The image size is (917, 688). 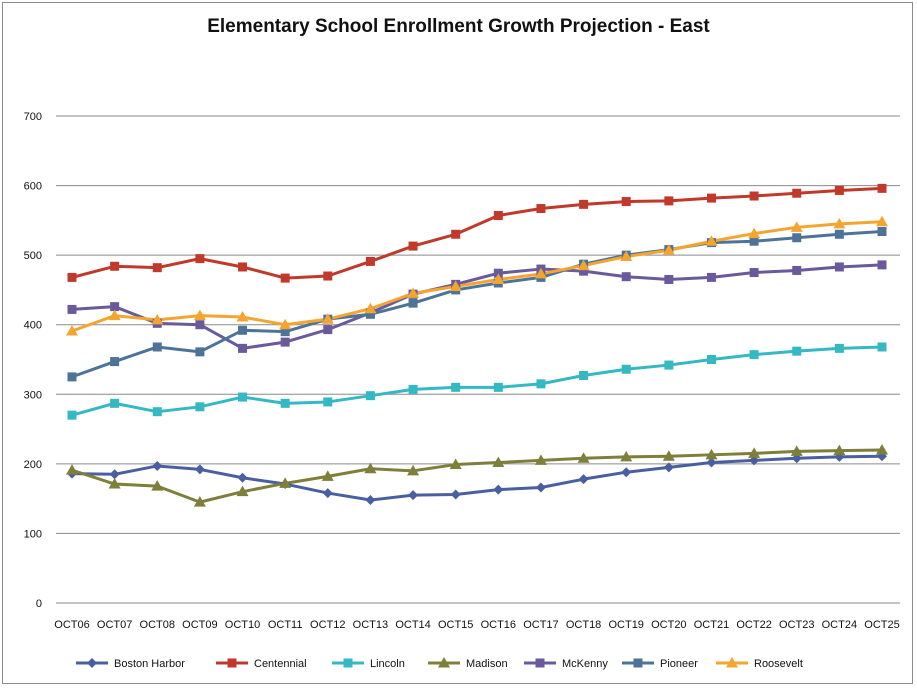 What do you see at coordinates (33, 534) in the screenshot?
I see `y-tick-label: 100` at bounding box center [33, 534].